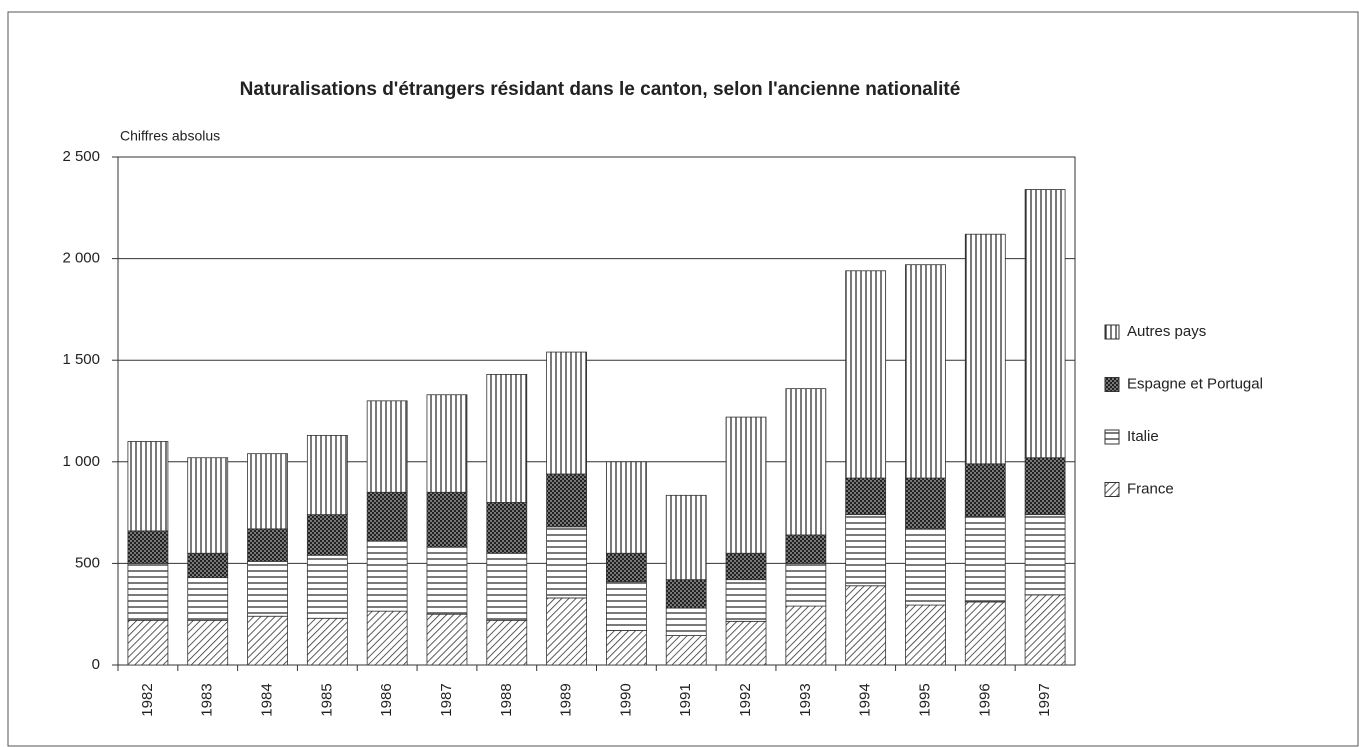  Describe the element at coordinates (1195, 383) in the screenshot. I see `legend-label: Espagne et Portugal` at that location.